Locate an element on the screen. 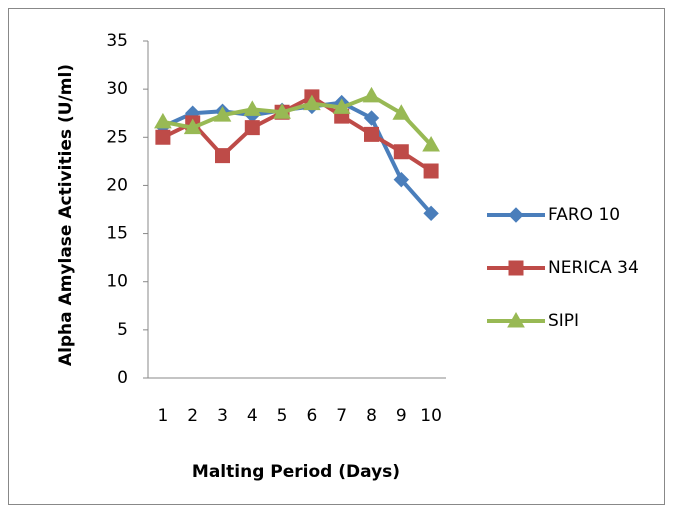  legend-label: SIPI is located at coordinates (563, 321).